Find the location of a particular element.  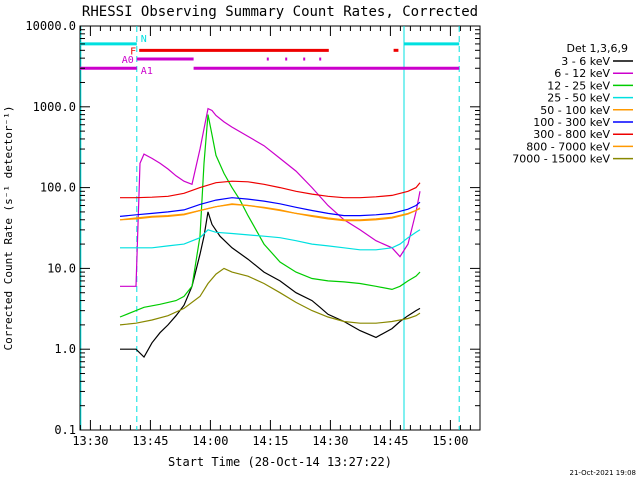

legend-entry-label: 50 - 100 keV is located at coordinates (575, 110).